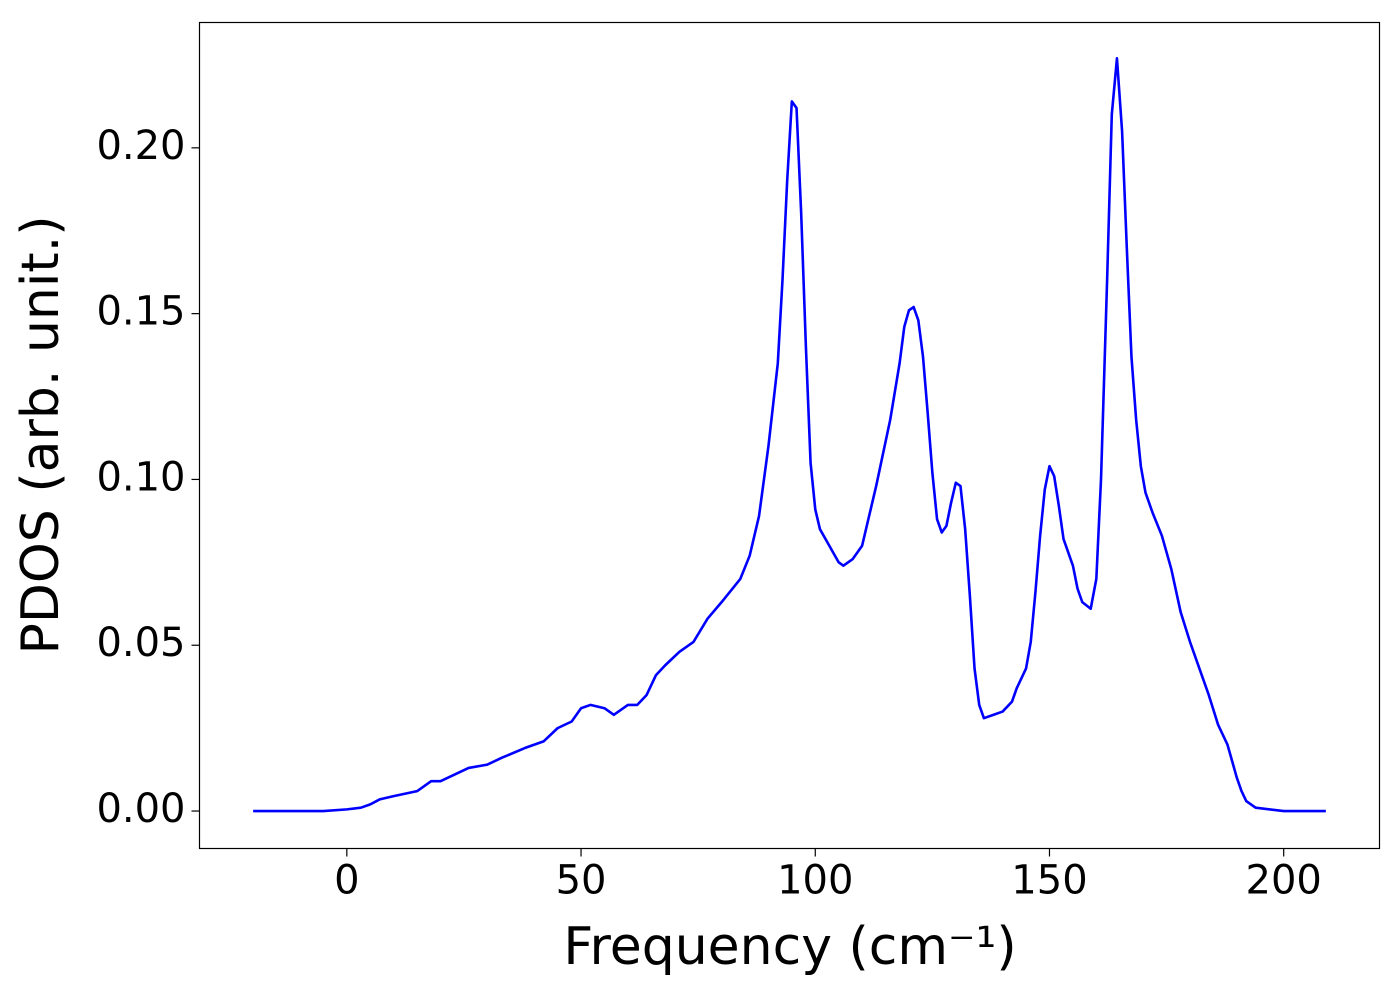 The width and height of the screenshot is (1400, 1000). What do you see at coordinates (41, 434) in the screenshot?
I see `y-axis-label: PDOS (arb. unit.)` at bounding box center [41, 434].